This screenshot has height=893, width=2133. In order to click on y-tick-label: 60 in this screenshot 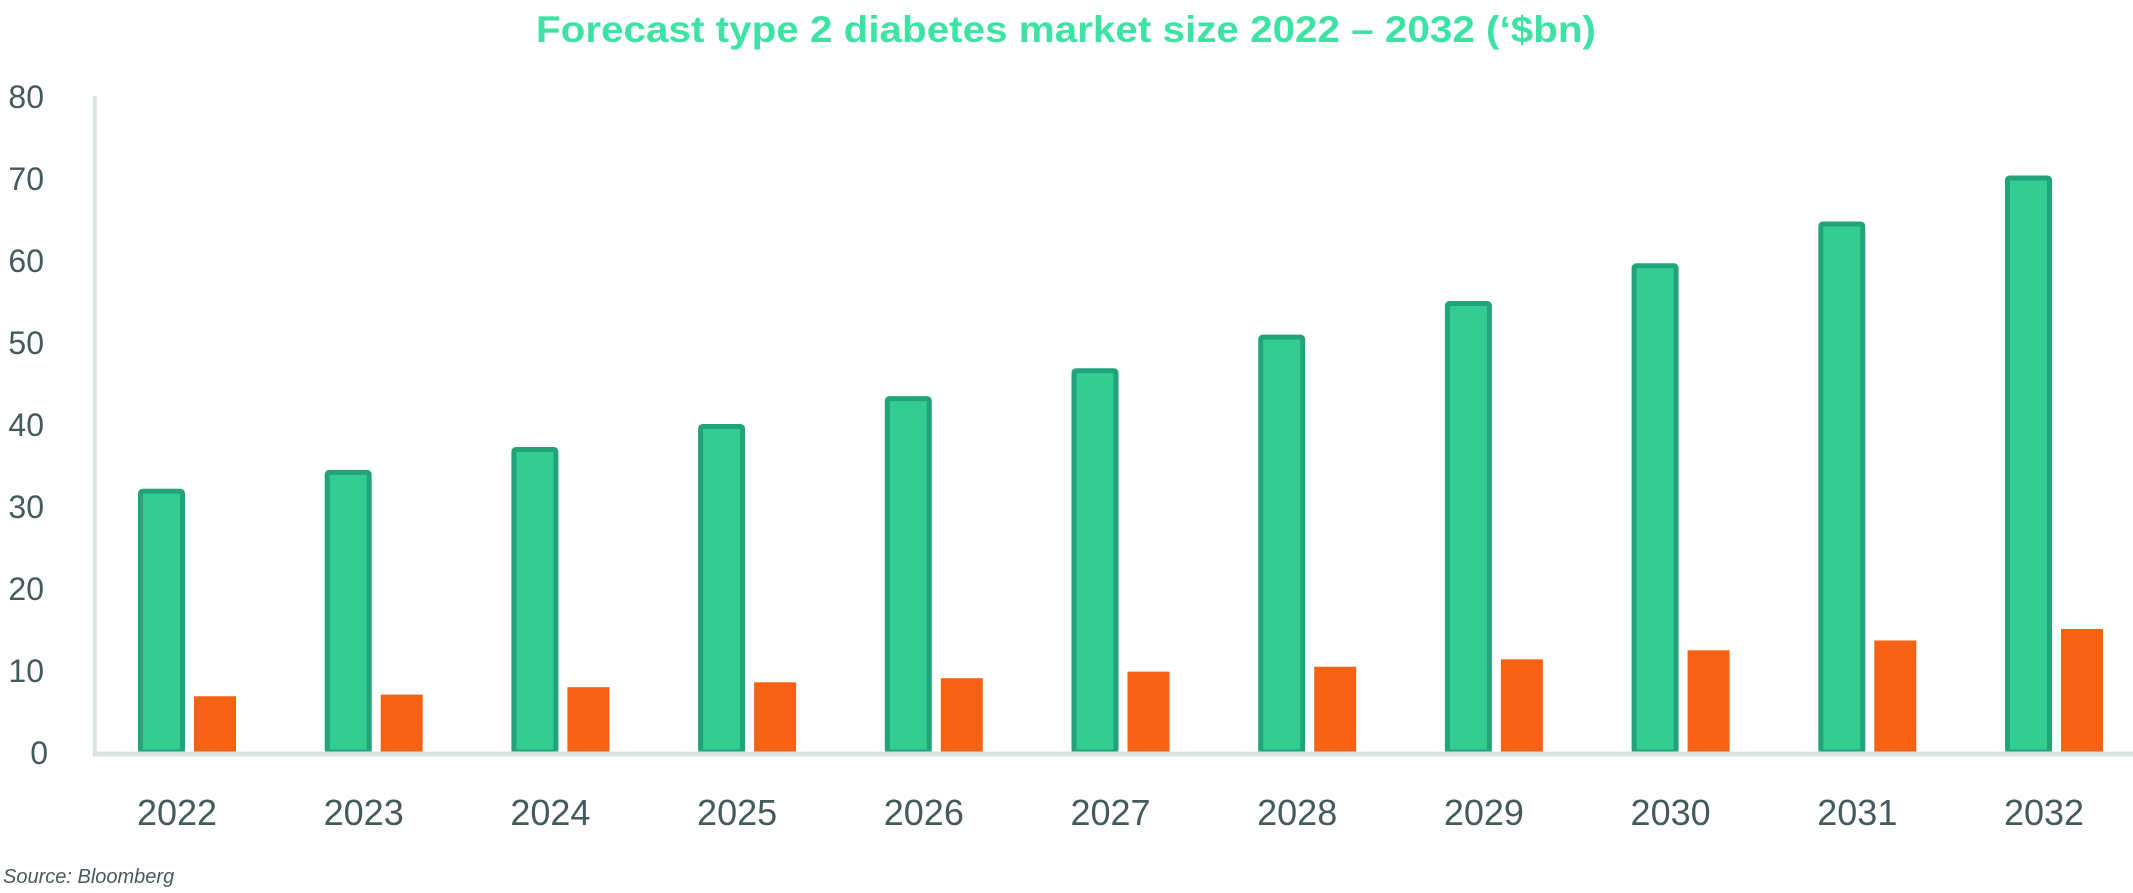, I will do `click(26, 261)`.